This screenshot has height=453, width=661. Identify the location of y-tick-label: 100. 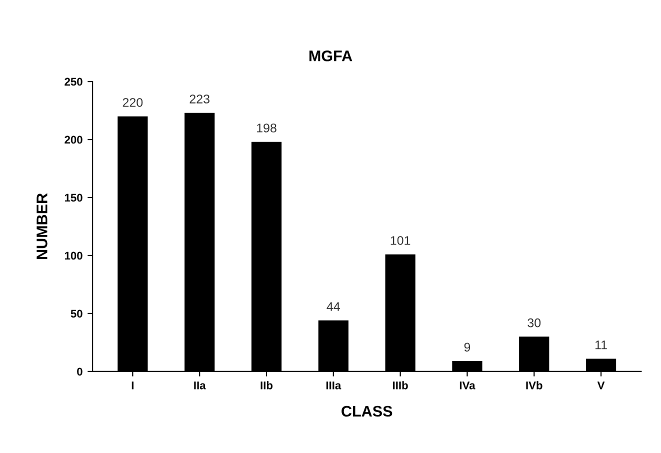
(73, 256).